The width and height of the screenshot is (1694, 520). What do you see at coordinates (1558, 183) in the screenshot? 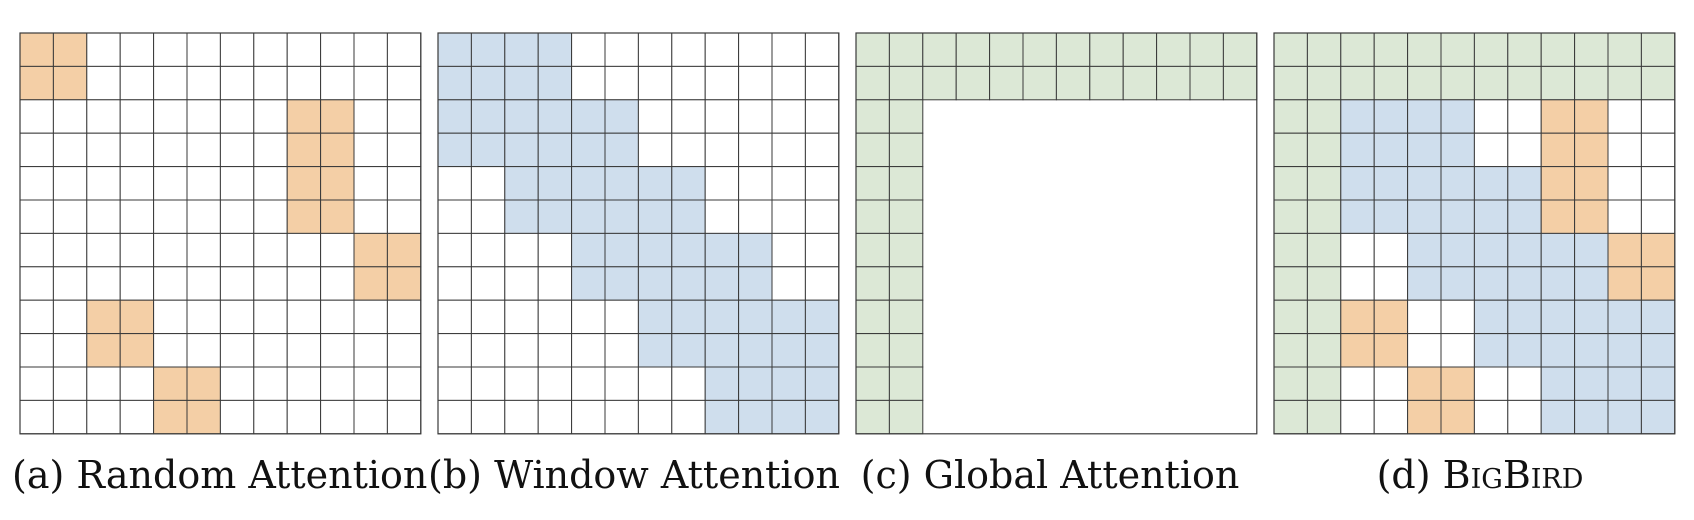
I see `cell-random-r4-c8` at bounding box center [1558, 183].